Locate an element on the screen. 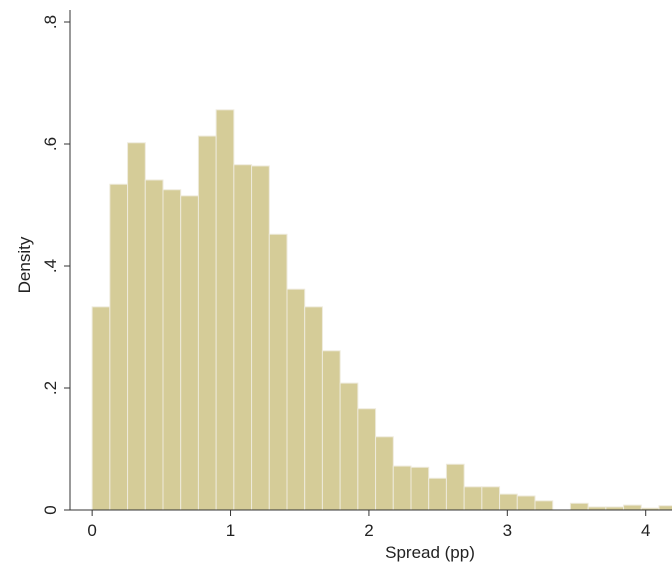 This screenshot has width=672, height=566. x-tick-label: 4 is located at coordinates (645, 530).